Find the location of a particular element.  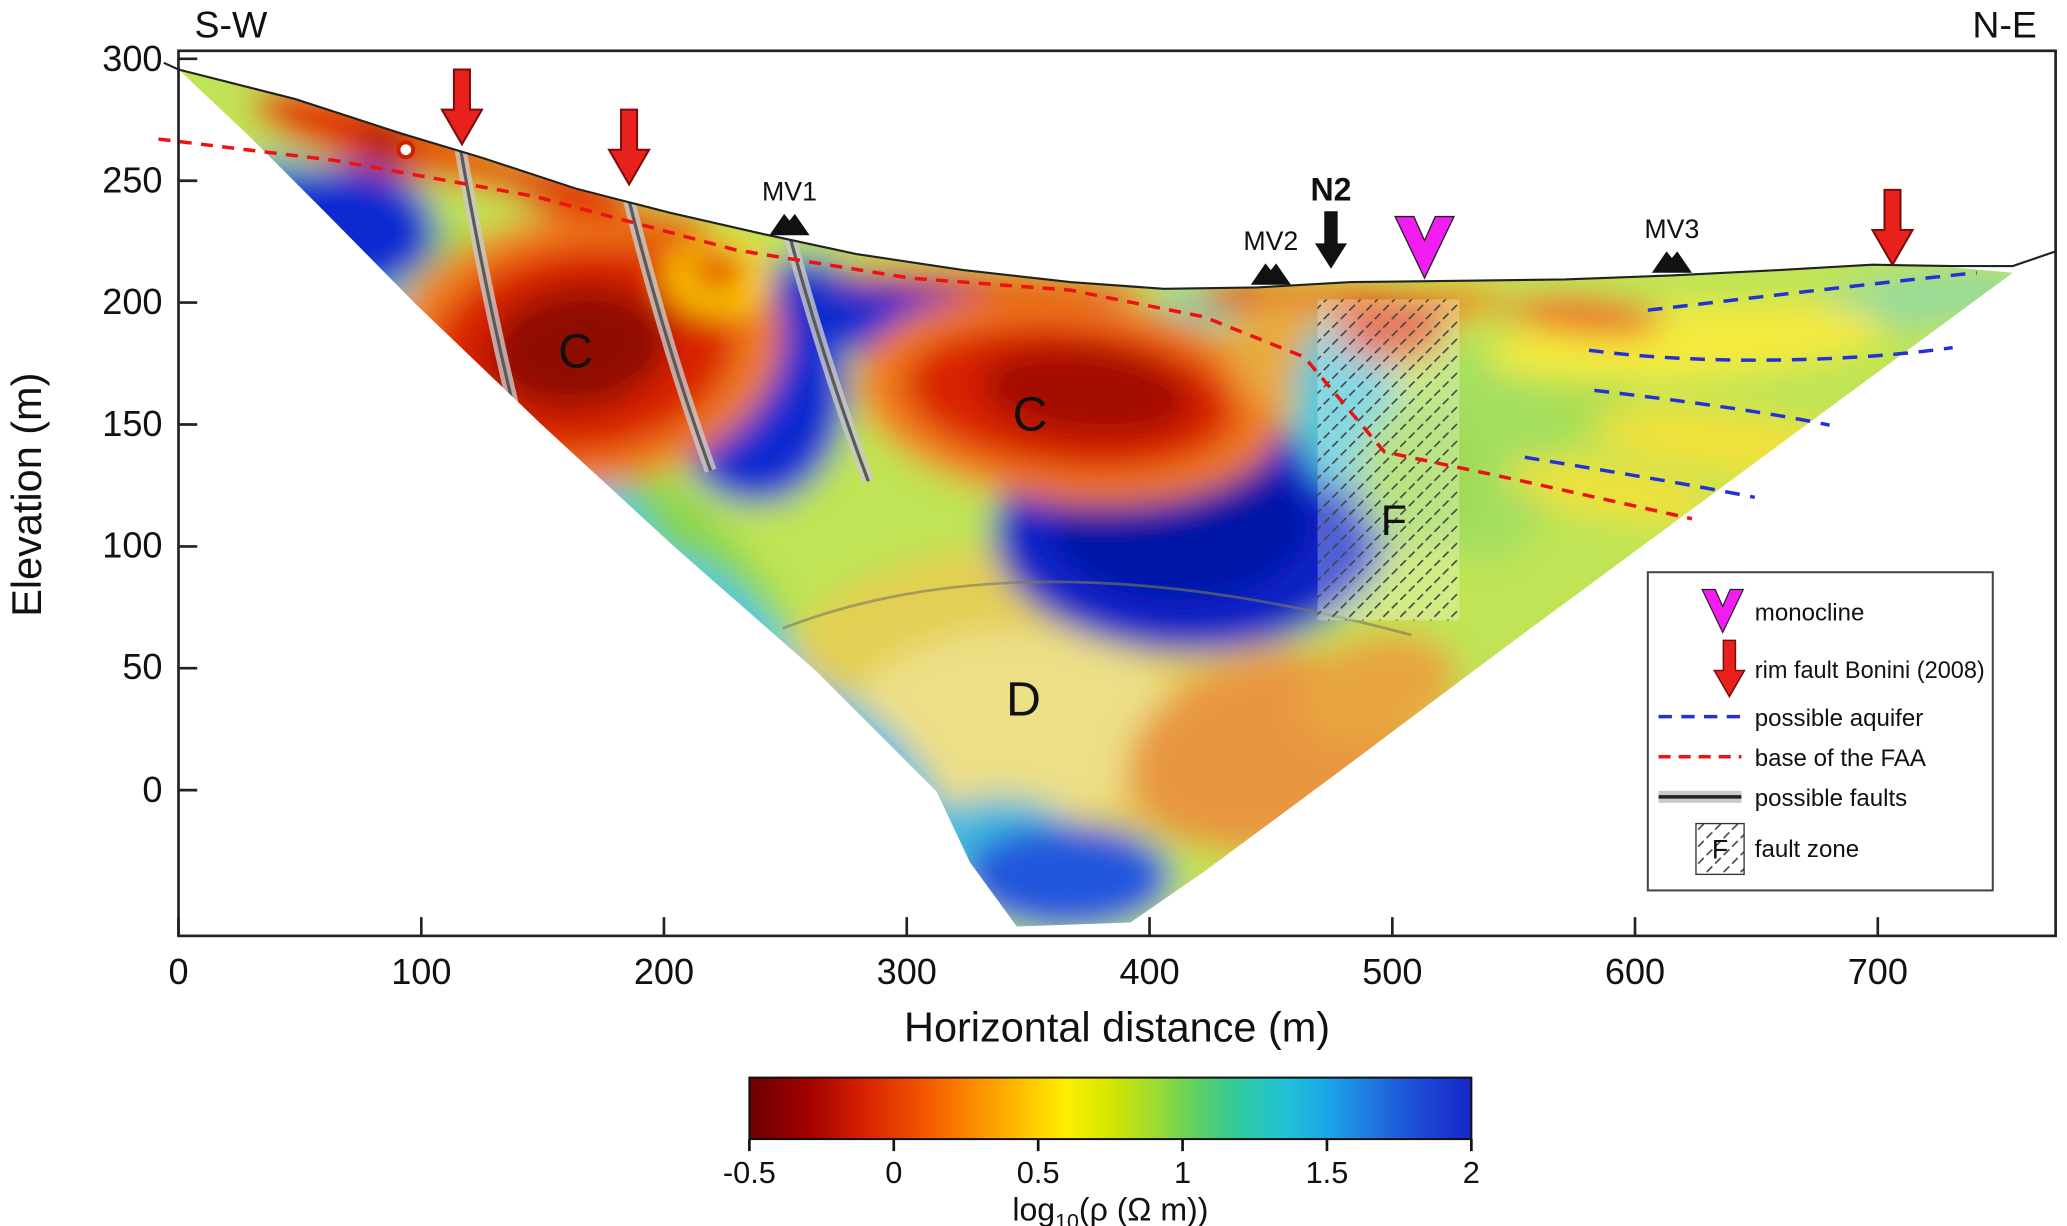

legend-fault-zone-icon is located at coordinates (1720, 849).